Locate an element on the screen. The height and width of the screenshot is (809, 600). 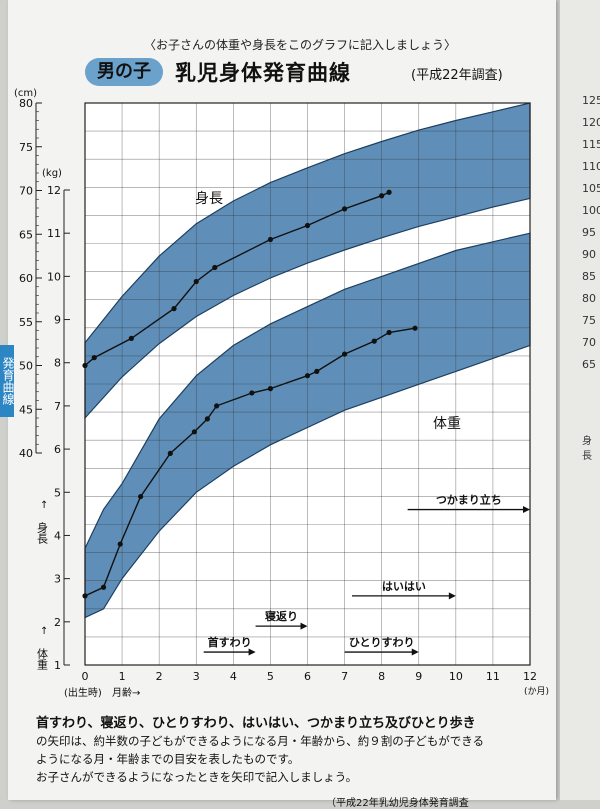
x-tick-label: 11 is located at coordinates (493, 676).